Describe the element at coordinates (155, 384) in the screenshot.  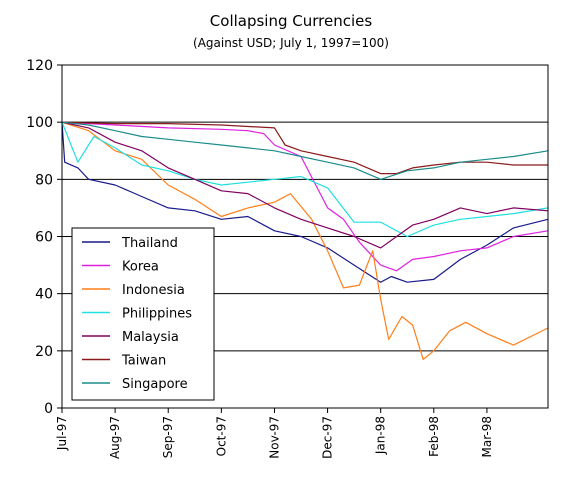
I see `legend-label: Singapore` at that location.